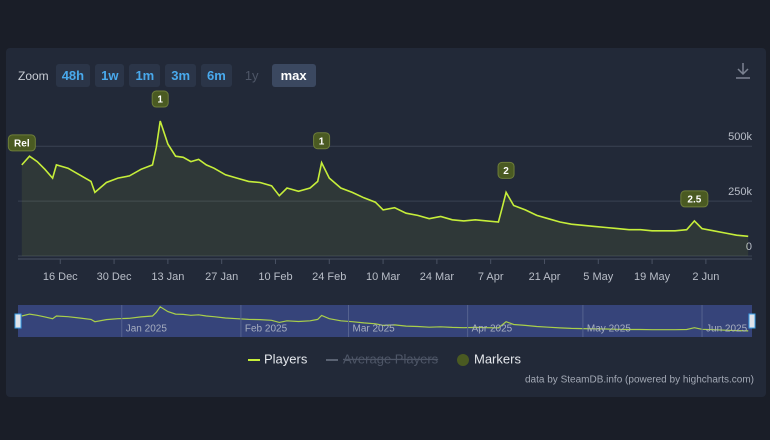 This screenshot has width=770, height=440. Describe the element at coordinates (727, 329) in the screenshot. I see `navigator-label: Jun 2025` at that location.